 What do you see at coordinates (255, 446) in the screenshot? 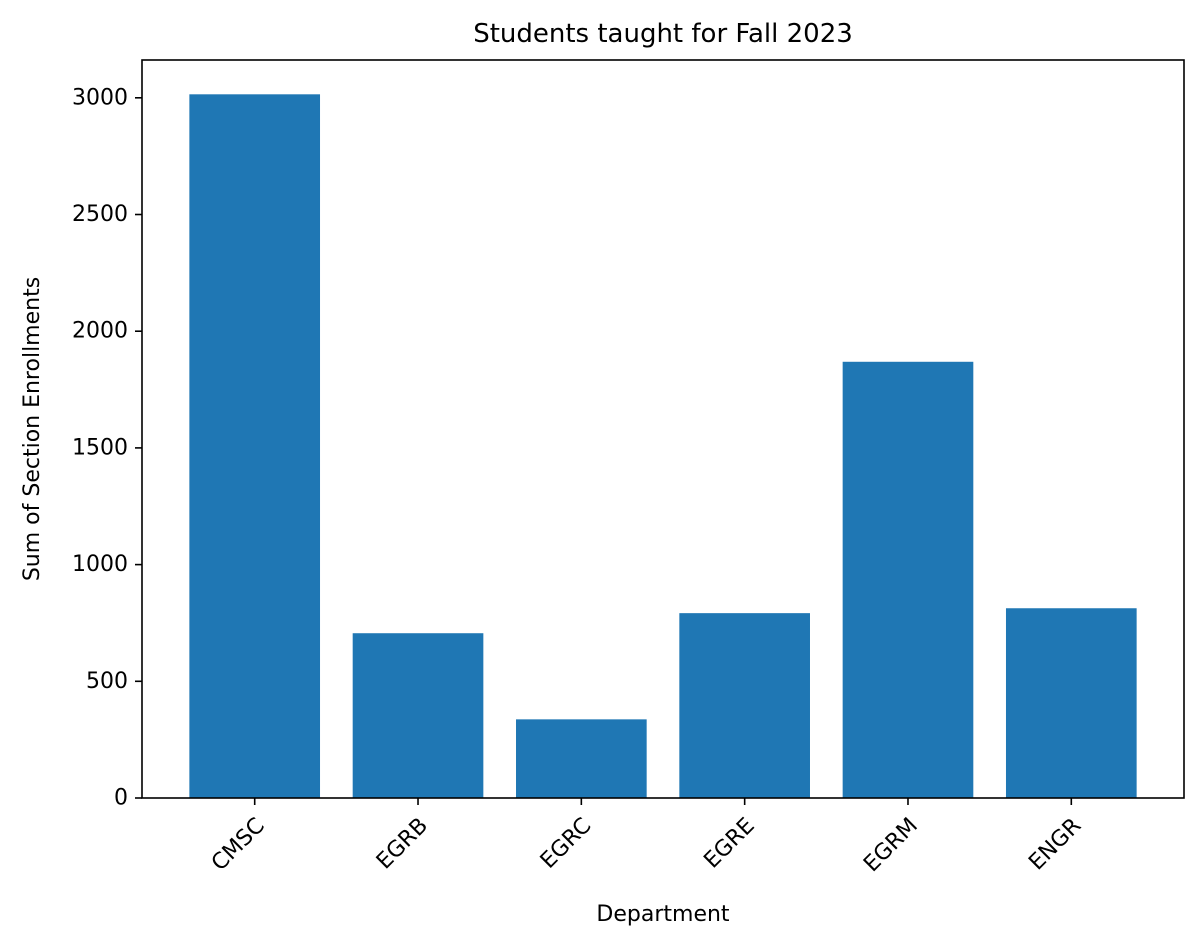
I see `bar-cmsc` at bounding box center [255, 446].